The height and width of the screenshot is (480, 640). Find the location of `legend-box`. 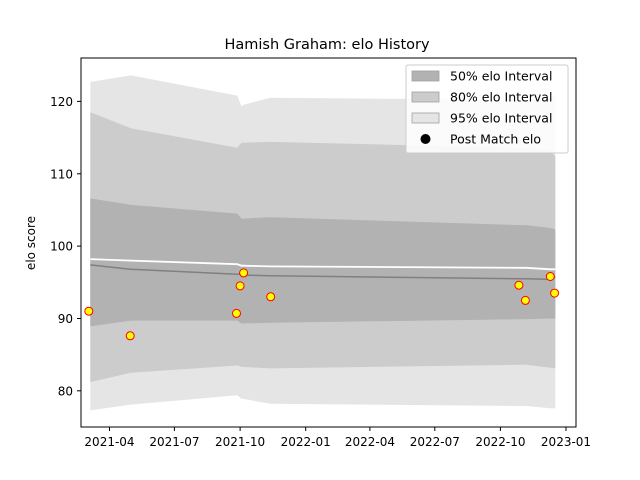

legend-box is located at coordinates (487, 109).